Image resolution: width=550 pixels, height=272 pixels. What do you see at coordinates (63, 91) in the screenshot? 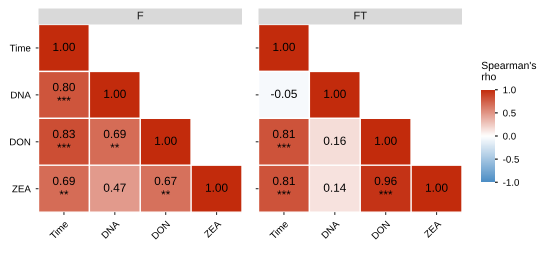
I see `data-label: 0.80 ***` at bounding box center [63, 91].